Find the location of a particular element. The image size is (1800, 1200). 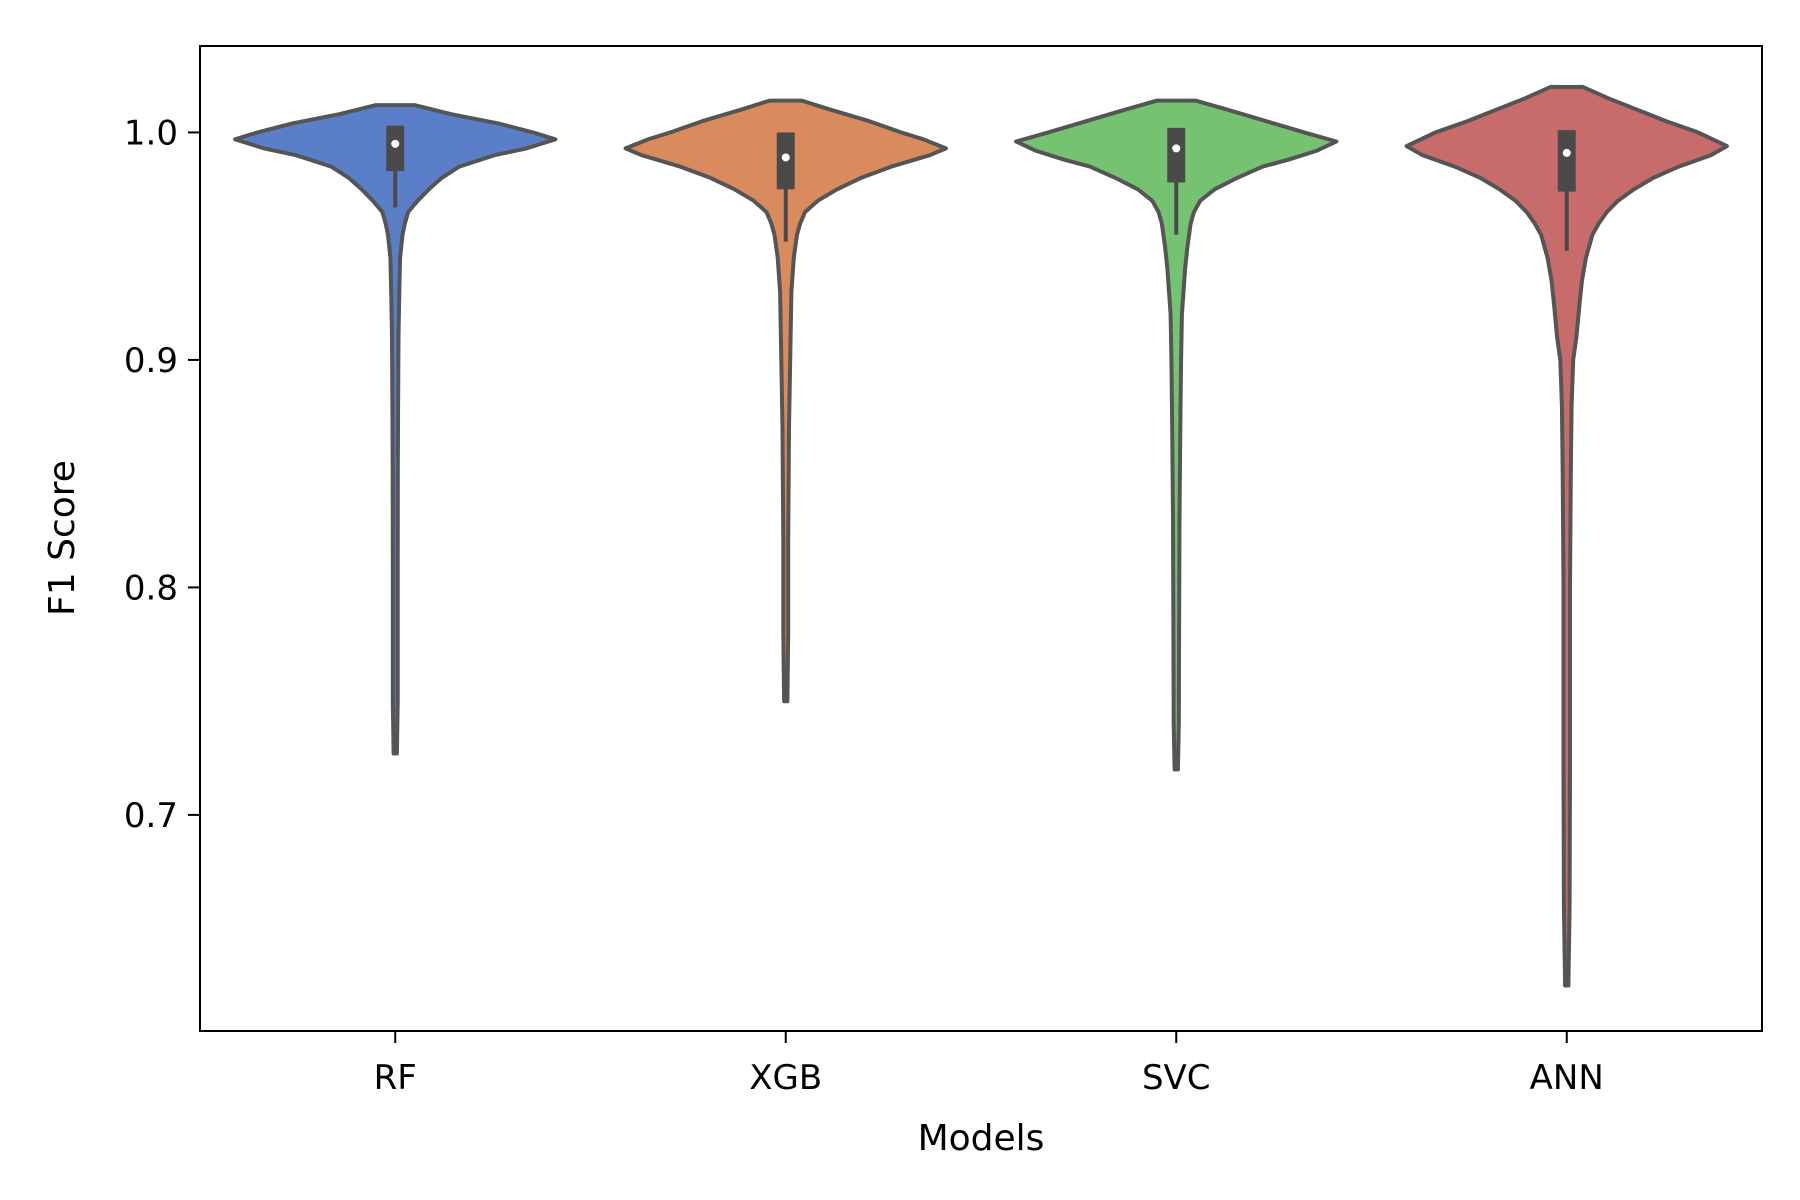

median-dot-rf is located at coordinates (395, 143).